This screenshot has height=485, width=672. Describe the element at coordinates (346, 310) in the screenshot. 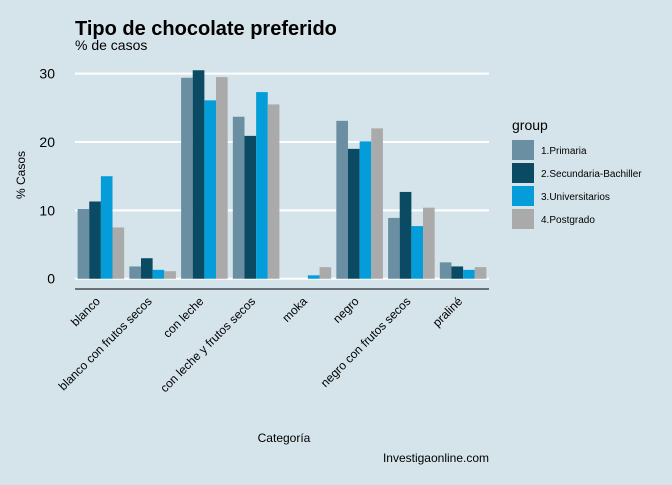

I see `x-tick-label: negro` at that location.